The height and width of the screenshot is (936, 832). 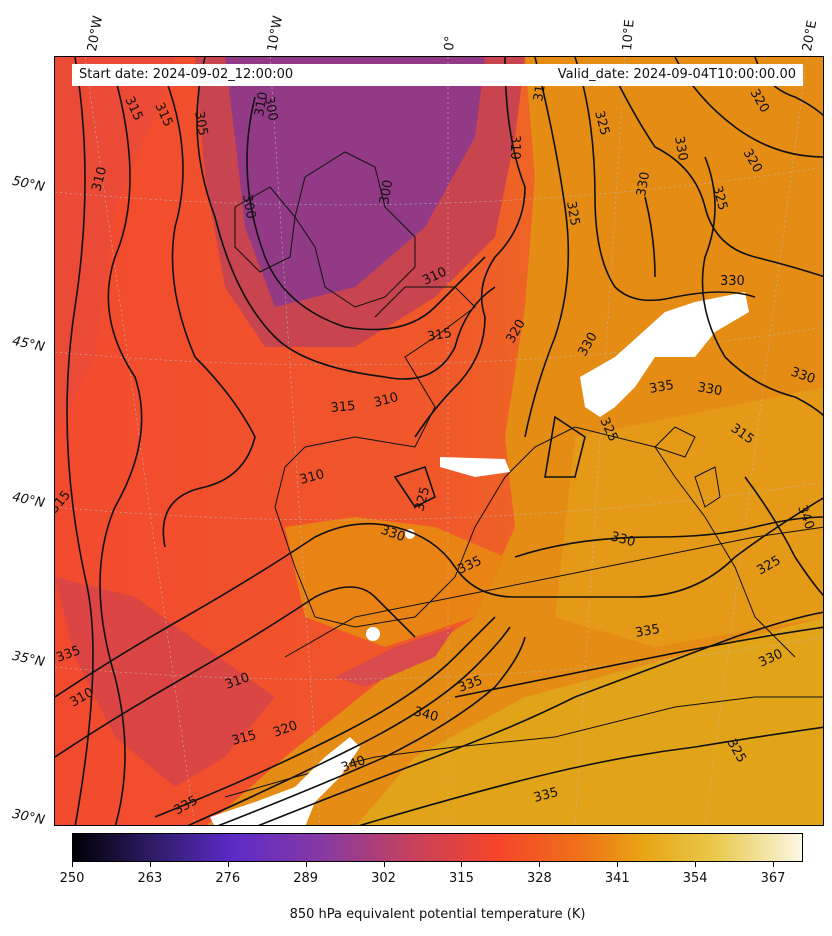 What do you see at coordinates (395, 582) in the screenshot?
I see `warm-iberia` at bounding box center [395, 582].